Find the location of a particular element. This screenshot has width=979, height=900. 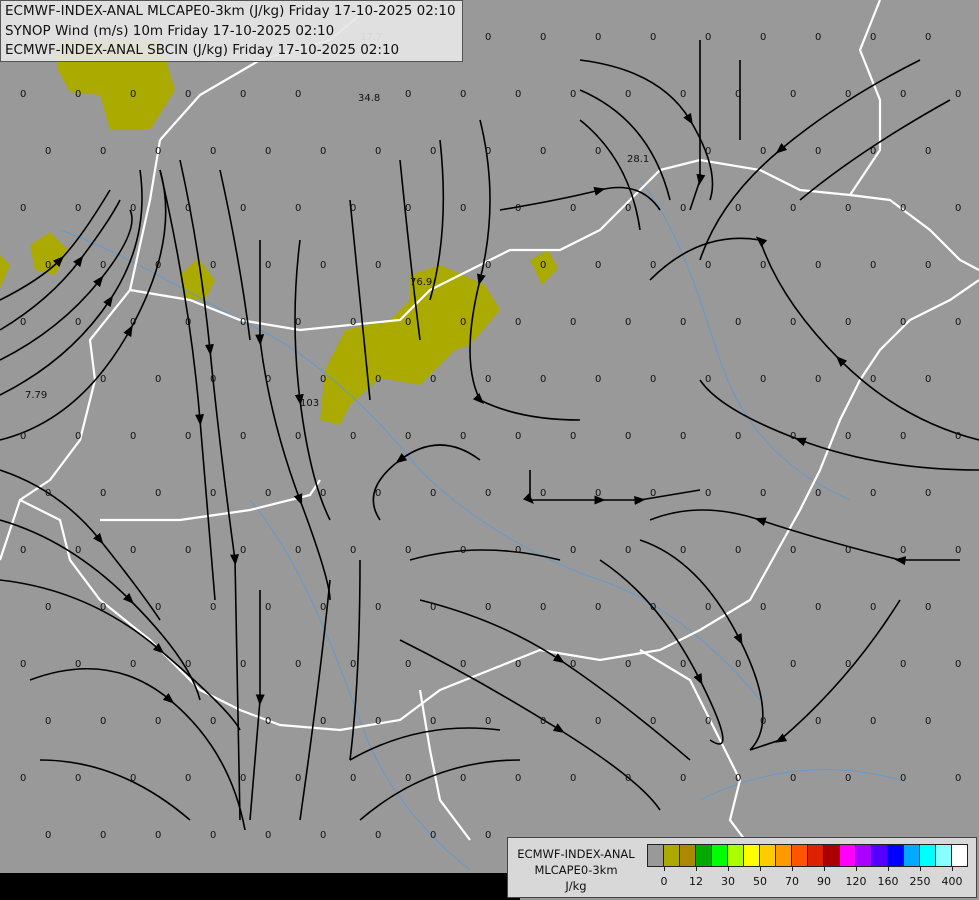

legend-tick-label: 90 is located at coordinates (824, 881).